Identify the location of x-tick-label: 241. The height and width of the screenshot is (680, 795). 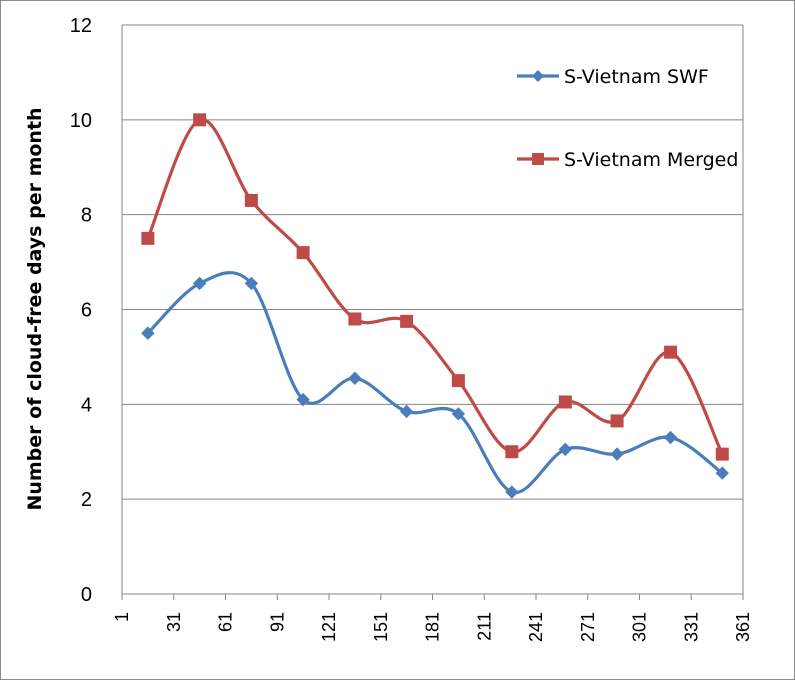
(536, 627).